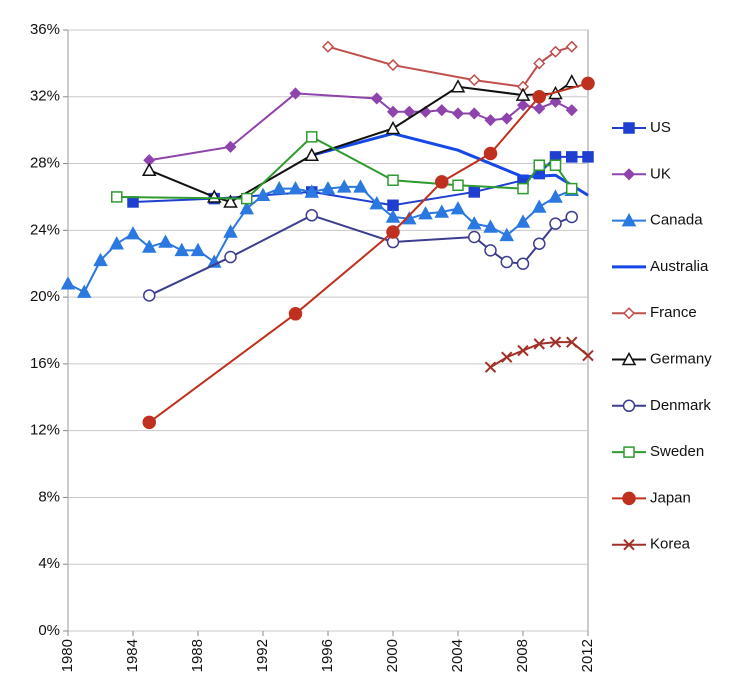 The width and height of the screenshot is (741, 686). What do you see at coordinates (679, 266) in the screenshot?
I see `legend-label: Australia` at bounding box center [679, 266].